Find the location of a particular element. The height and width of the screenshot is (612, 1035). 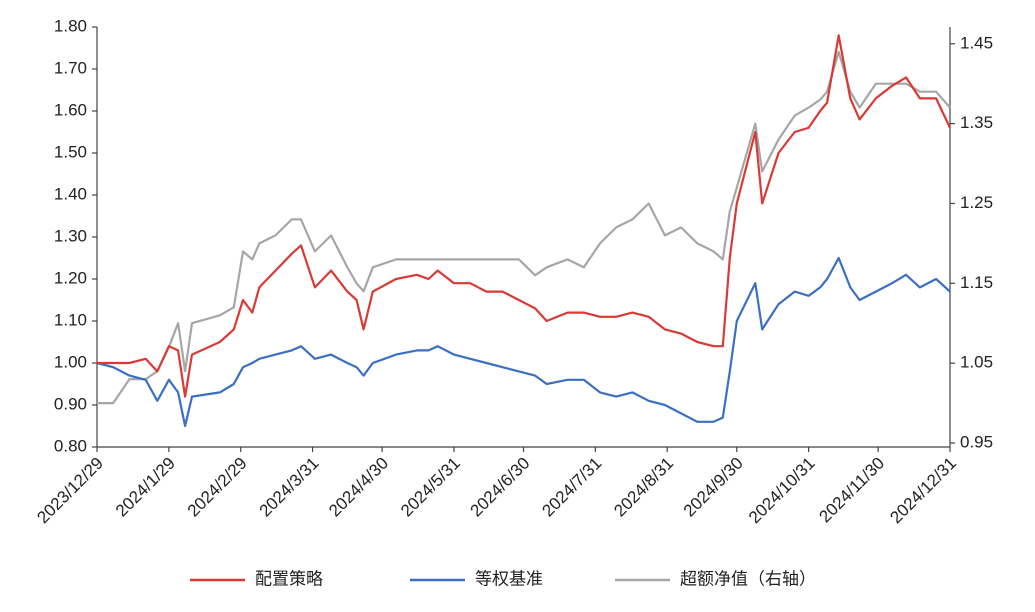

y-tick-label: 1.40 is located at coordinates (70, 193).